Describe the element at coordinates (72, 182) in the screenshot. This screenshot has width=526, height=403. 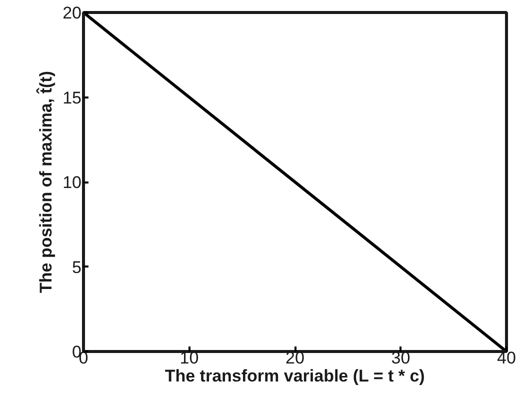
I see `y-tick-label: 10` at that location.